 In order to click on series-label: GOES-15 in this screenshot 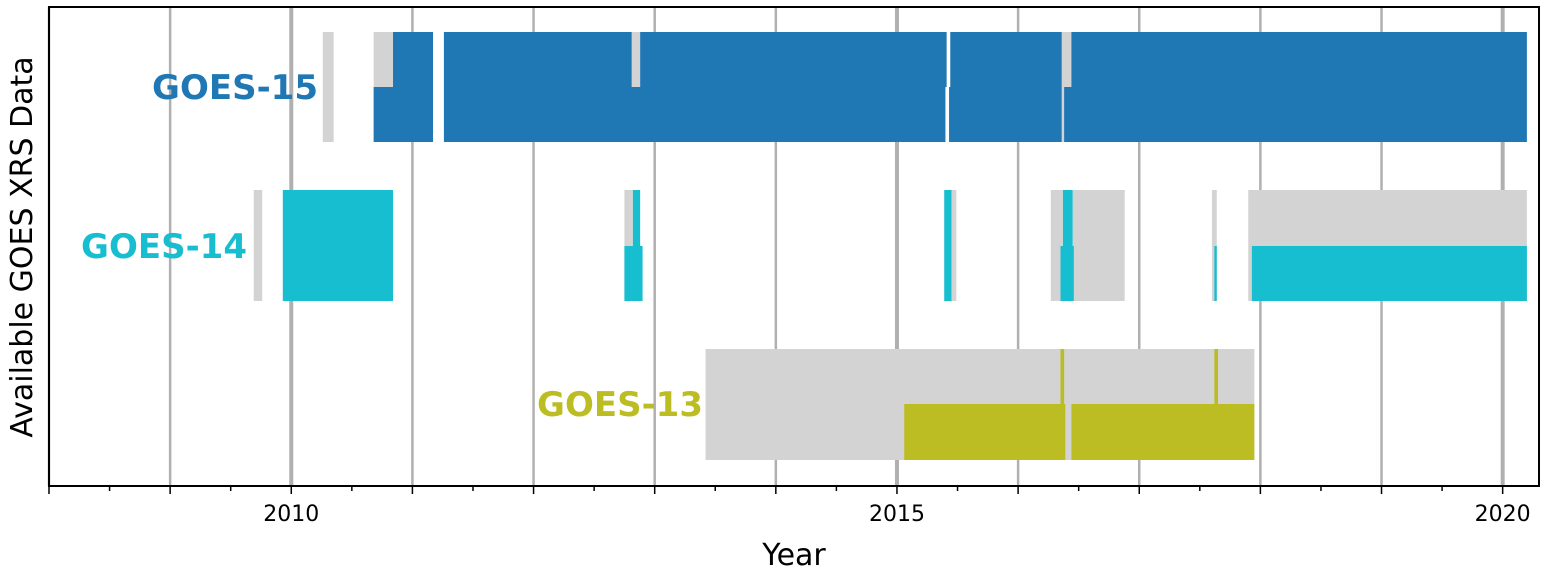, I will do `click(235, 88)`.